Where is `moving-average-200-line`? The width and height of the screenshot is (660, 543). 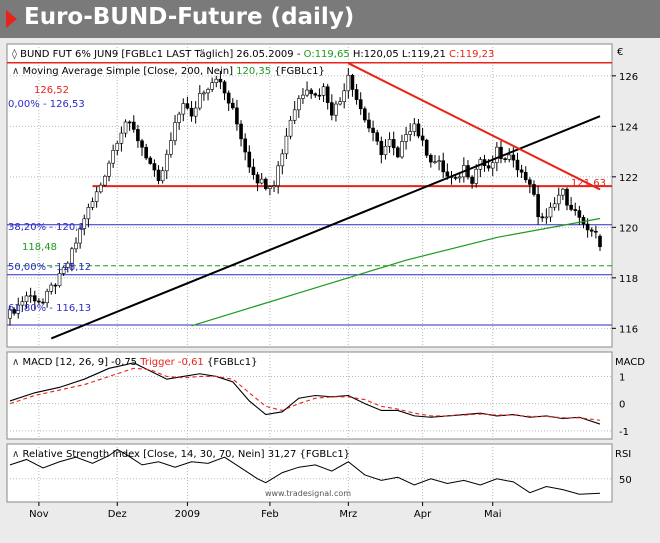 moving-average-200-line is located at coordinates (396, 272).